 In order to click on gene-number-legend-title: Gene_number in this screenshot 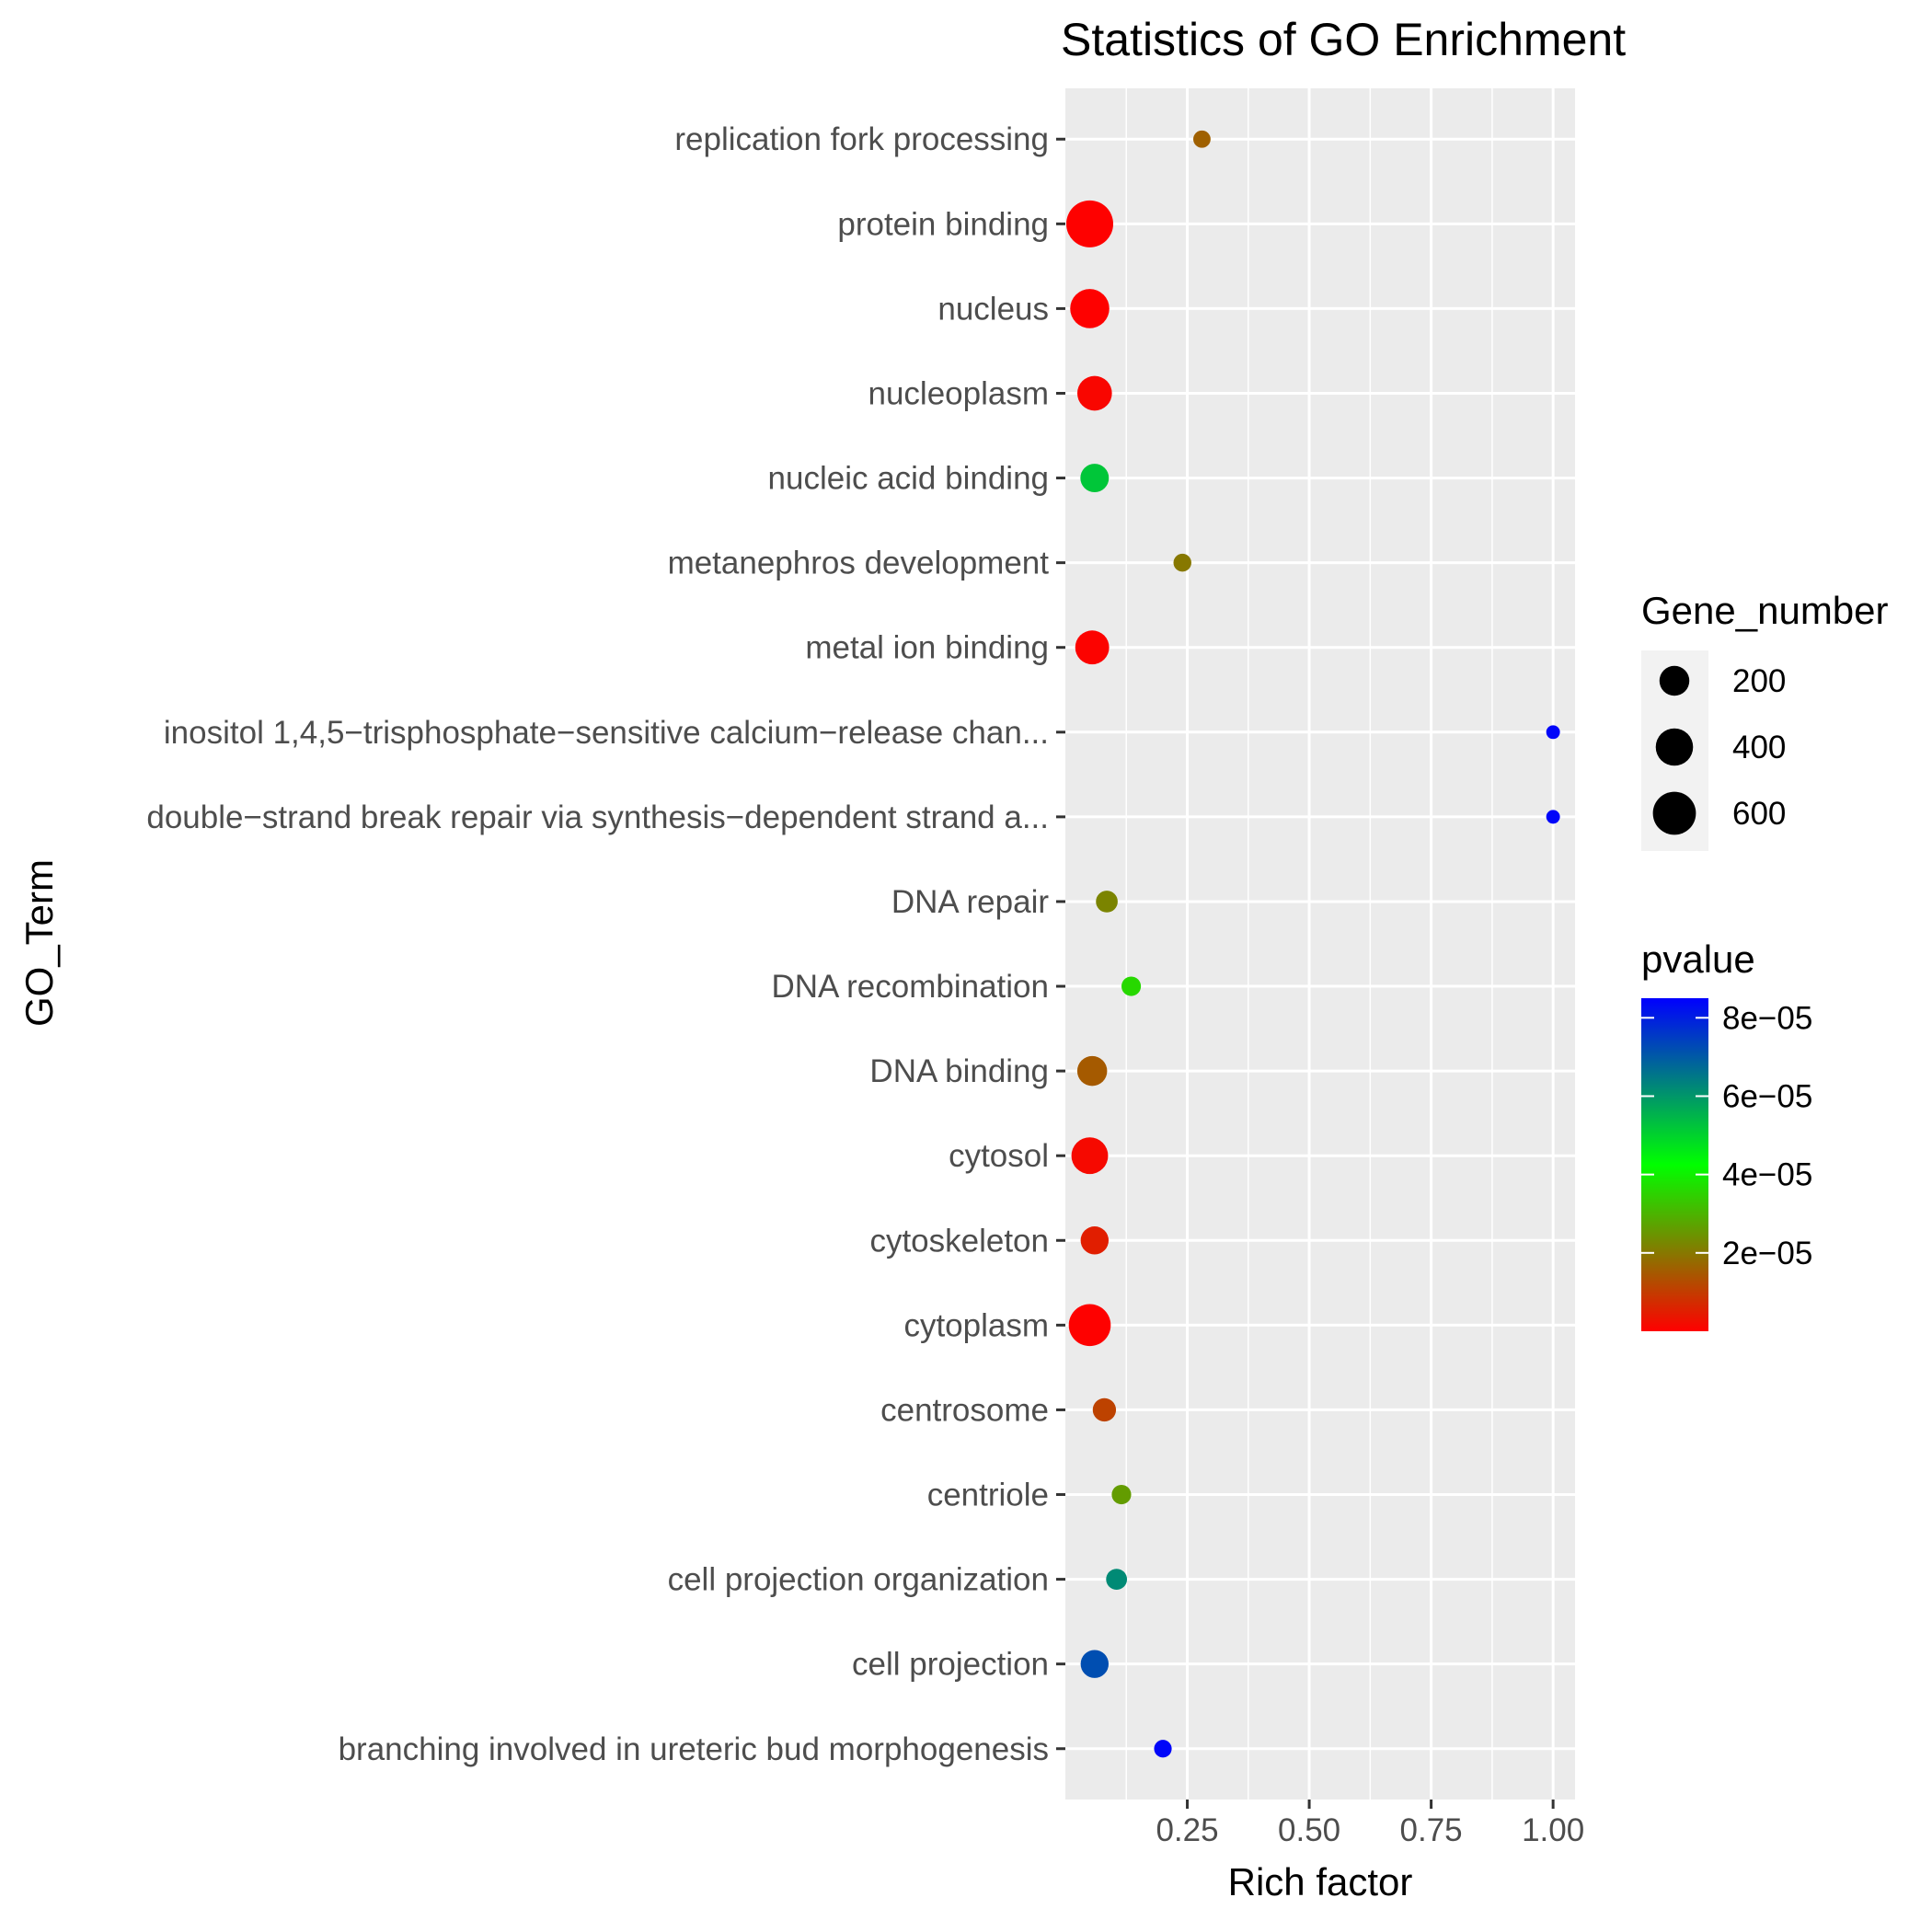, I will do `click(1765, 610)`.